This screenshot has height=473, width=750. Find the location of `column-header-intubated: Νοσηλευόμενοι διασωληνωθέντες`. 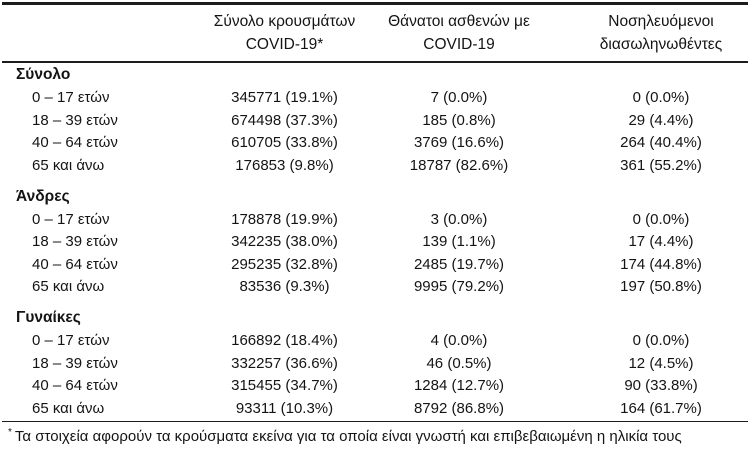

column-header-intubated: Νοσηλευόμενοι διασωληνωθέντες is located at coordinates (661, 32).